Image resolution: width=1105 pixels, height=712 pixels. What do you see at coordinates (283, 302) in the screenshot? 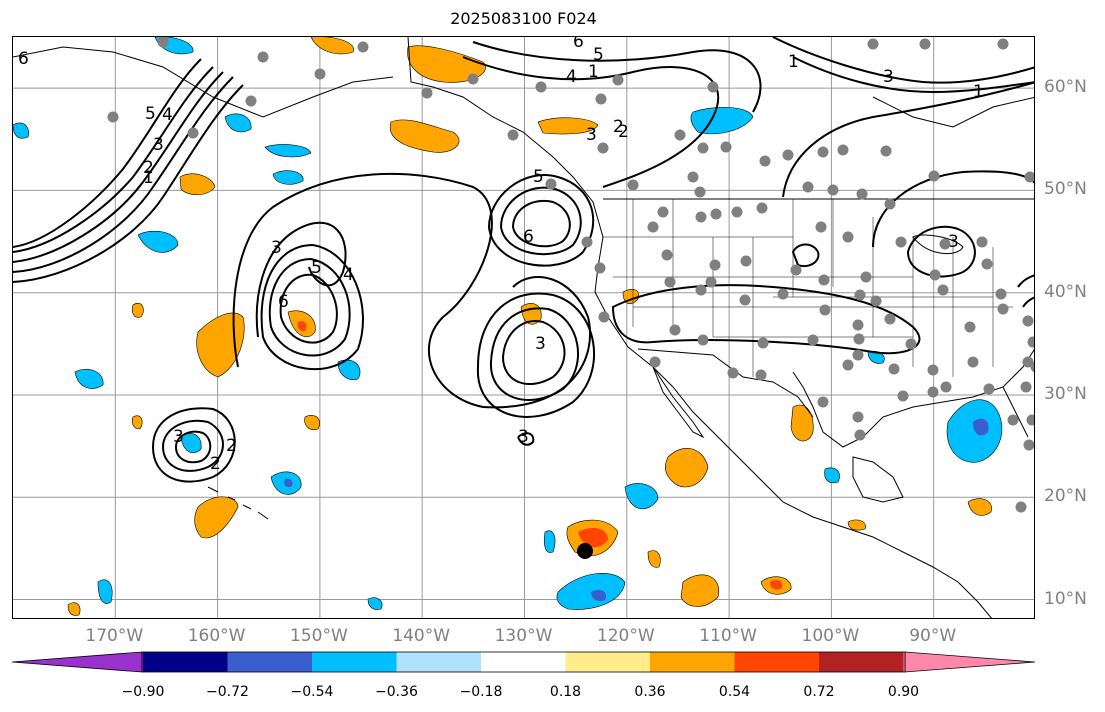
I see `contour-label: 6` at bounding box center [283, 302].